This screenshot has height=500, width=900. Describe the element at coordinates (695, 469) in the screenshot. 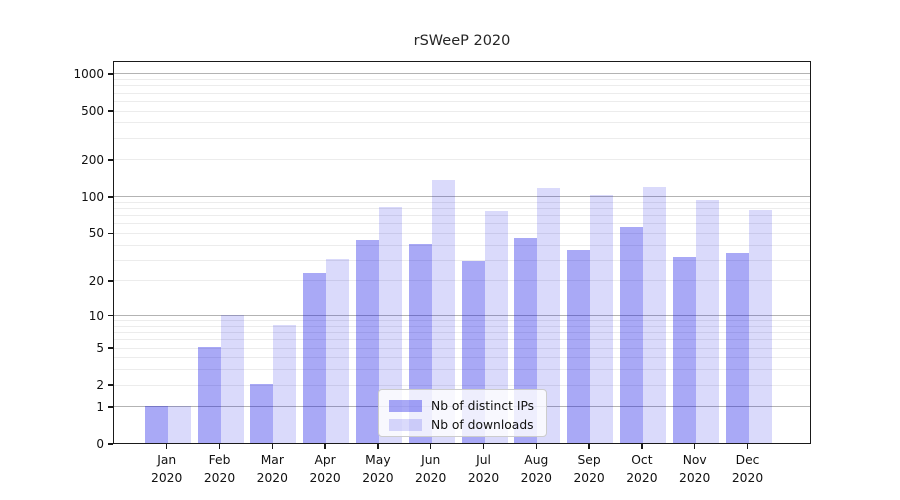

I see `x-tick-label: Nov 2020` at that location.